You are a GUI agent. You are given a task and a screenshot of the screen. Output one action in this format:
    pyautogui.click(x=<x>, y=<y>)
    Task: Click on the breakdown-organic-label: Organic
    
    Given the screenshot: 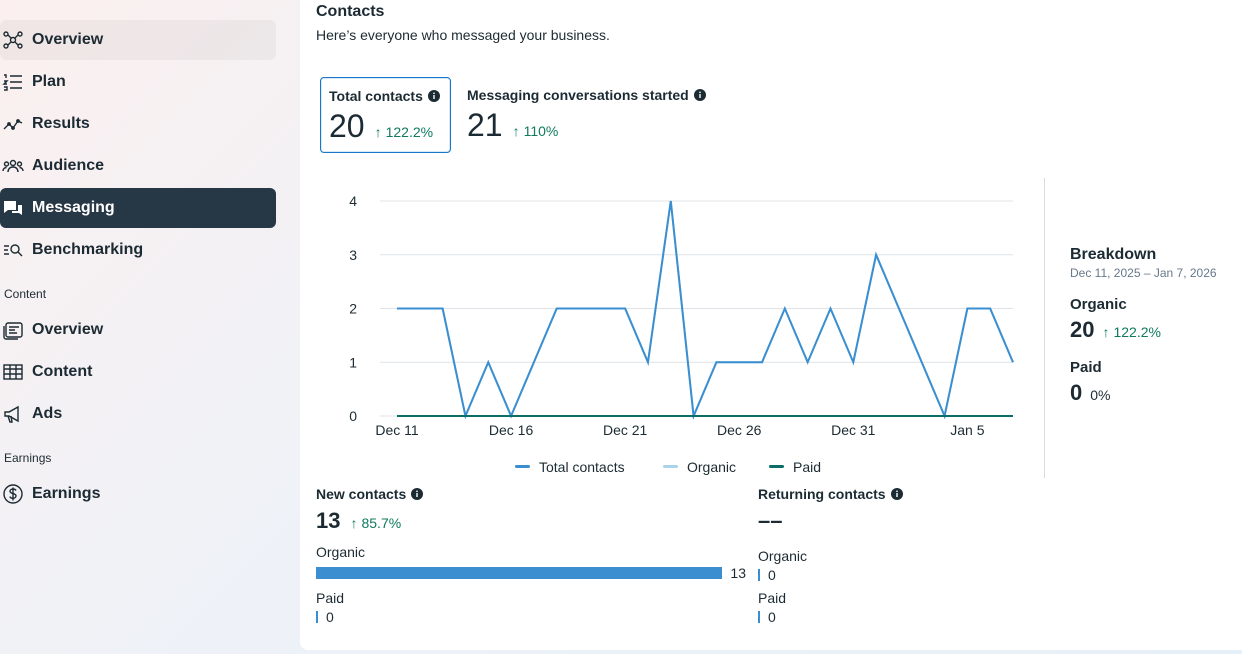 What is the action you would take?
    pyautogui.click(x=1098, y=304)
    